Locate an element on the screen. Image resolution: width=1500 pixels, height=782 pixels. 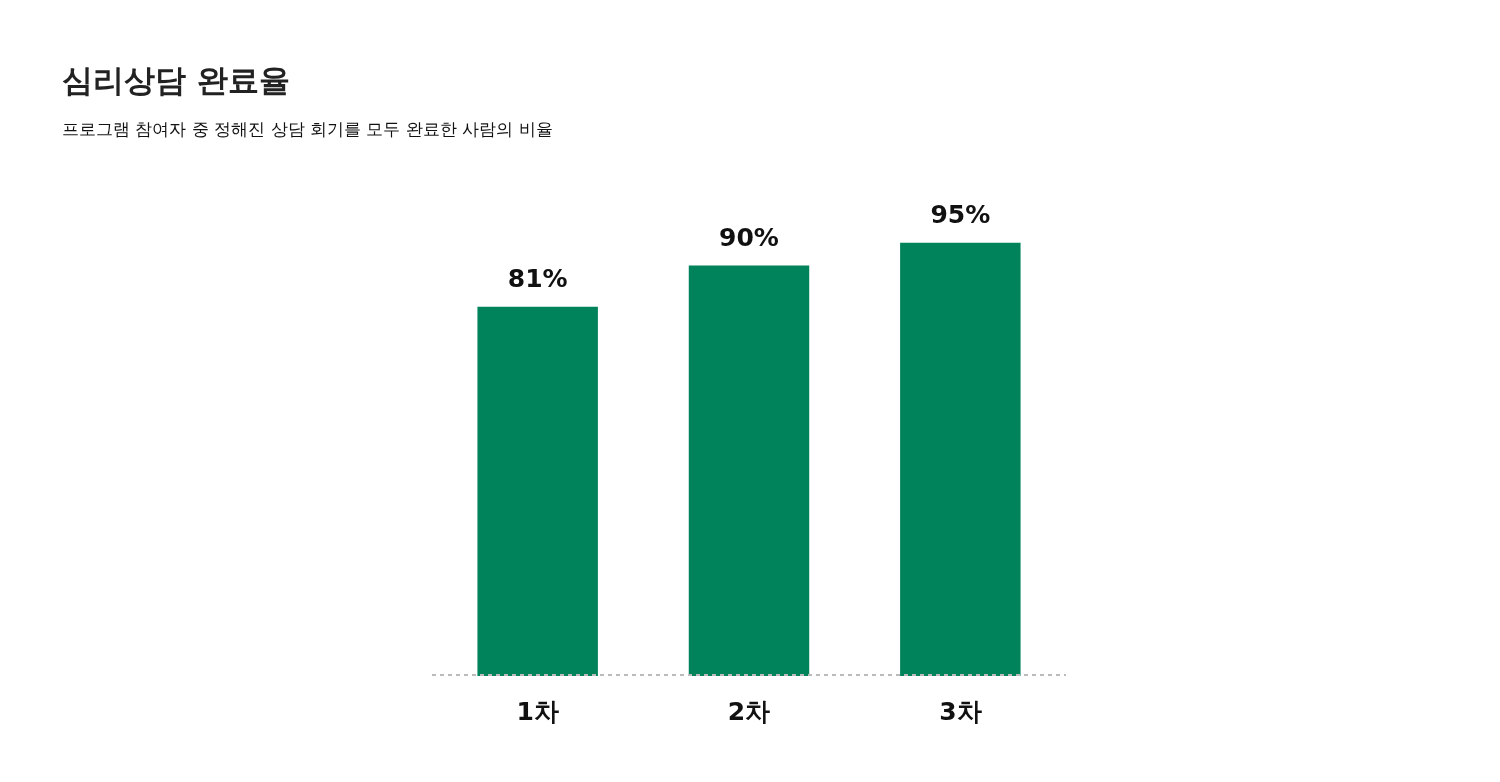
data-label: 95% is located at coordinates (960, 214).